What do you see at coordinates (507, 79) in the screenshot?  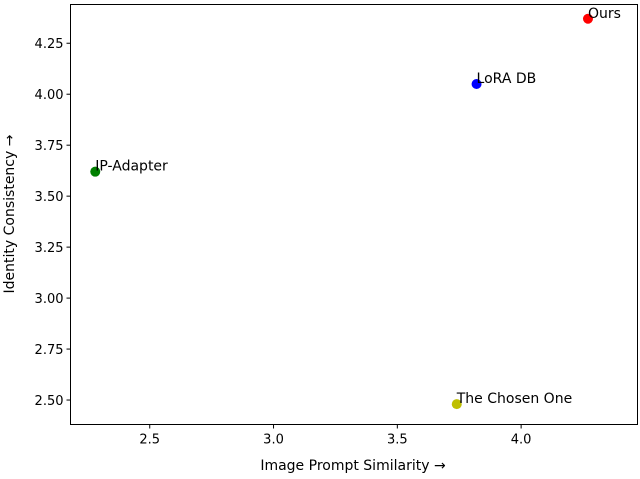 I see `data-point-label: LoRA DB` at bounding box center [507, 79].